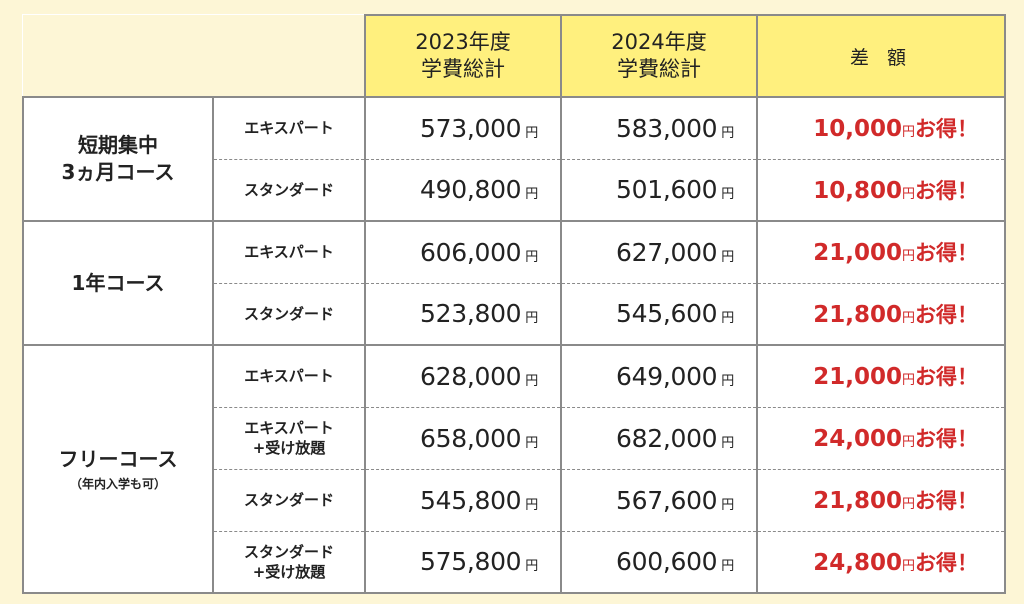  What do you see at coordinates (118, 159) in the screenshot?
I see `course-name-cell: 短期集中 3ヵ月コース` at bounding box center [118, 159].